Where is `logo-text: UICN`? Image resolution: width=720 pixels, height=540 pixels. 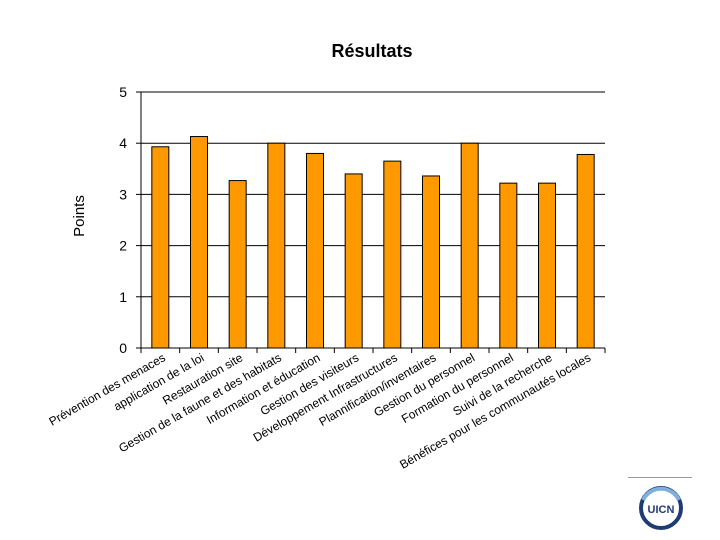
logo-text: UICN is located at coordinates (661, 510).